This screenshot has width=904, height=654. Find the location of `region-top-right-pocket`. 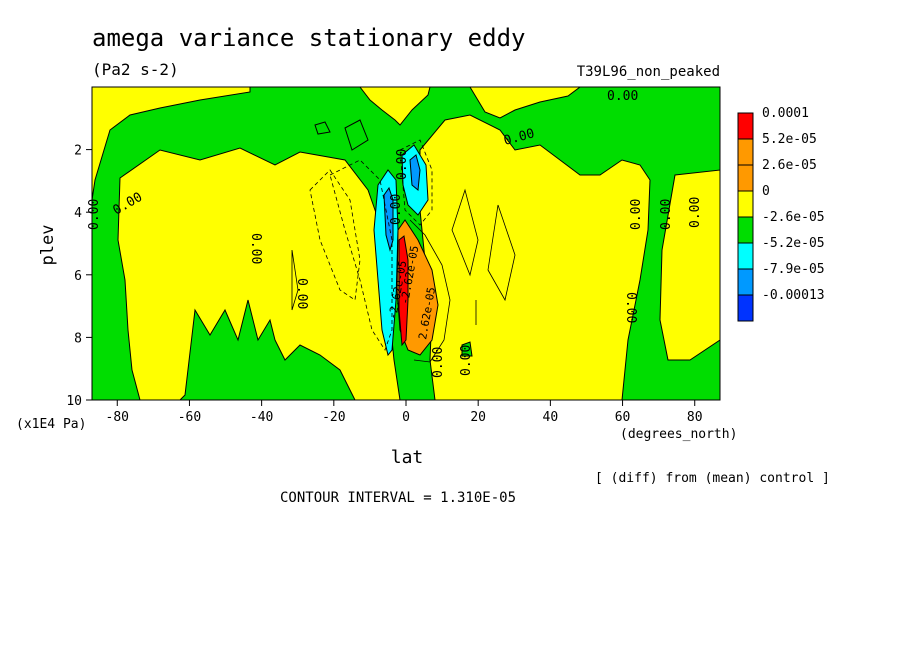

region-top-right-pocket is located at coordinates (525, 102).